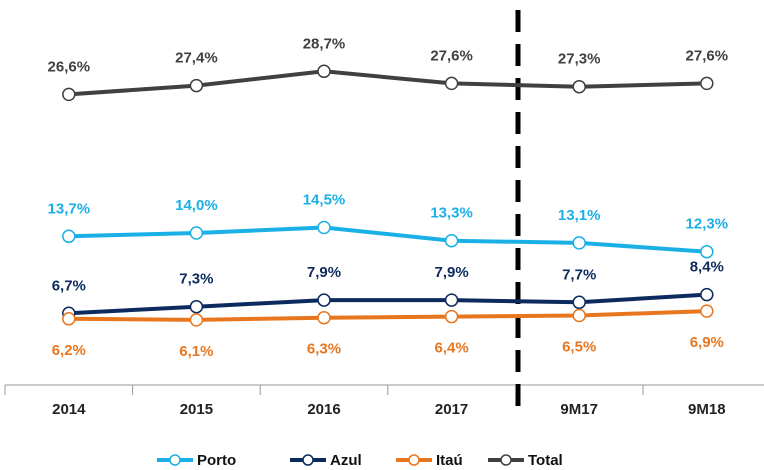 The height and width of the screenshot is (470, 764). Describe the element at coordinates (451, 213) in the screenshot. I see `data-label: 13,3%` at that location.